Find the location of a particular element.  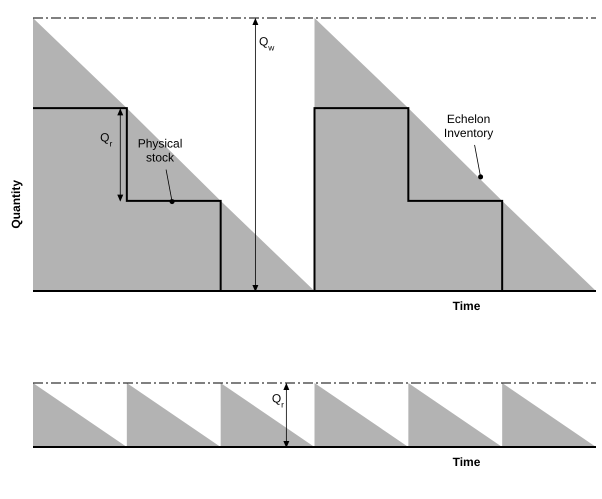

y-axis-title: Quantity is located at coordinates (16, 204).